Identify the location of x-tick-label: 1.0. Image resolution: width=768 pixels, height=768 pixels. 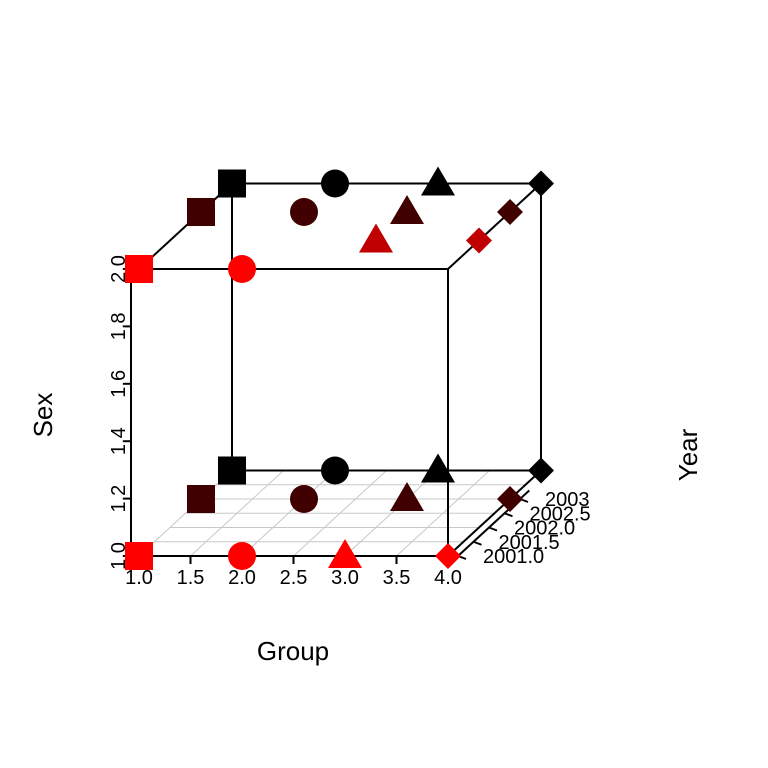
(139, 578).